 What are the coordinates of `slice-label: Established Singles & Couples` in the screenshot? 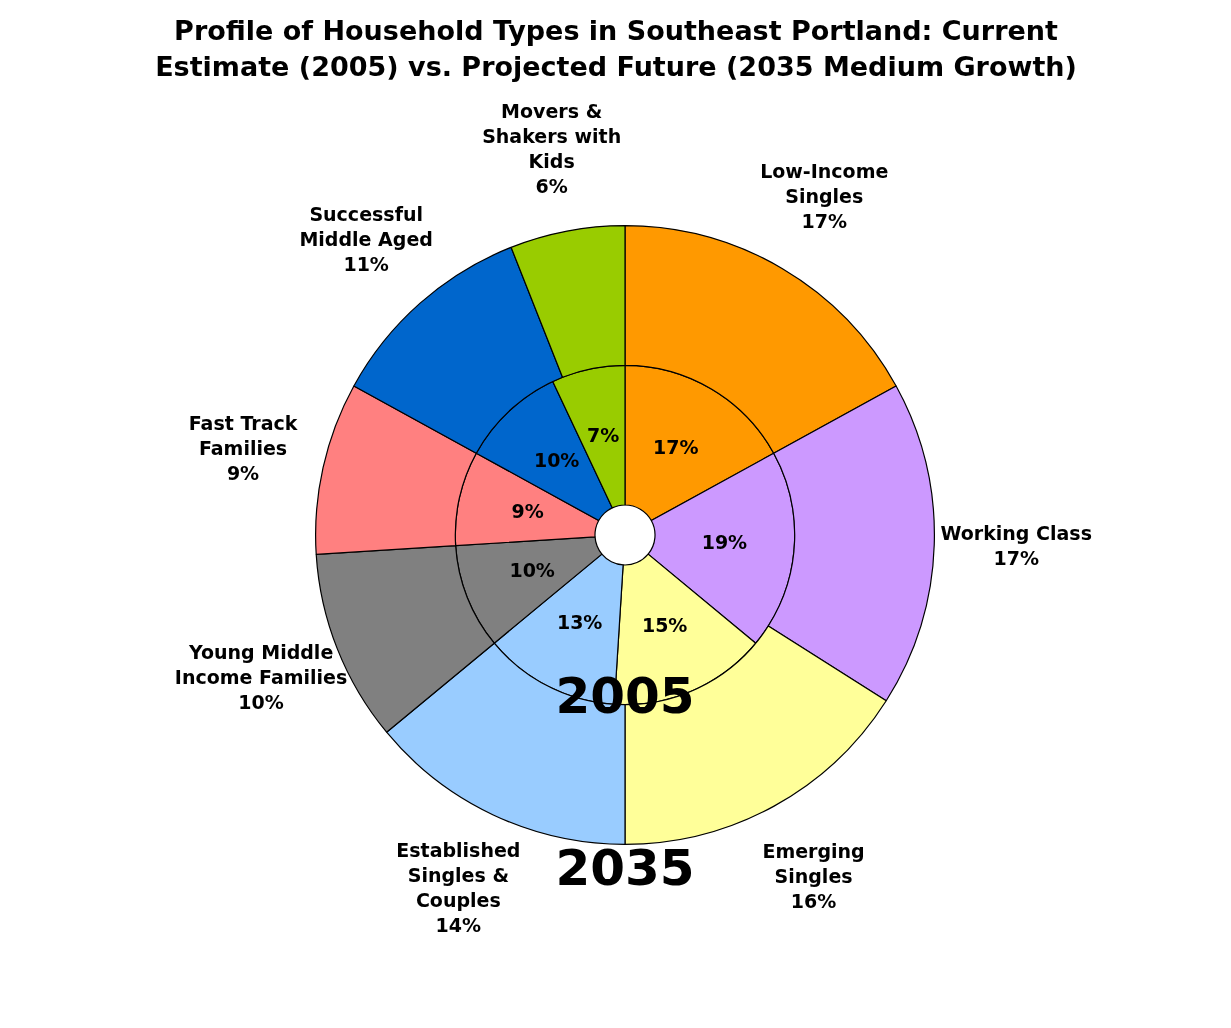 It's located at (458, 874).